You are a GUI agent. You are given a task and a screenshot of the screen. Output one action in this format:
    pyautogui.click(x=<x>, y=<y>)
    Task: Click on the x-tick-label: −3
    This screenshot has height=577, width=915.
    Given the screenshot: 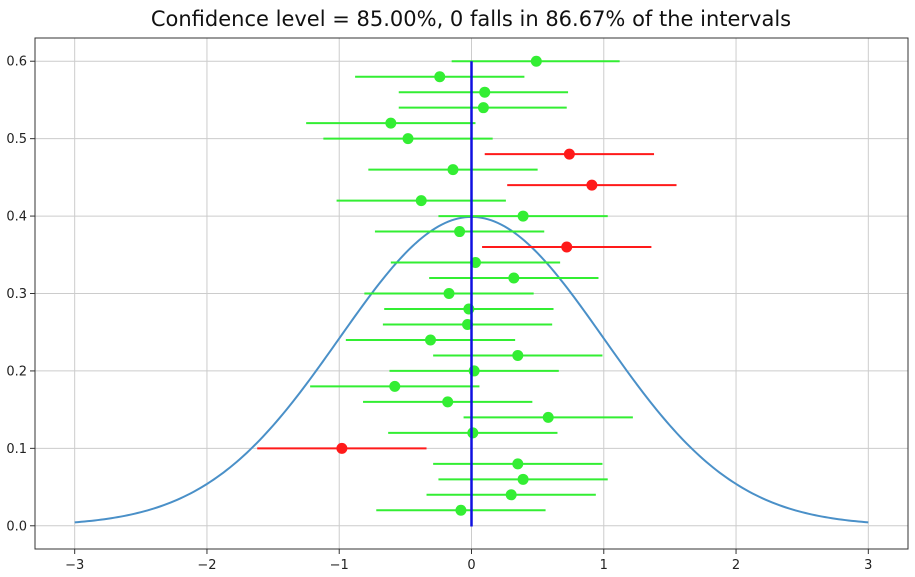 What is the action you would take?
    pyautogui.click(x=74, y=565)
    